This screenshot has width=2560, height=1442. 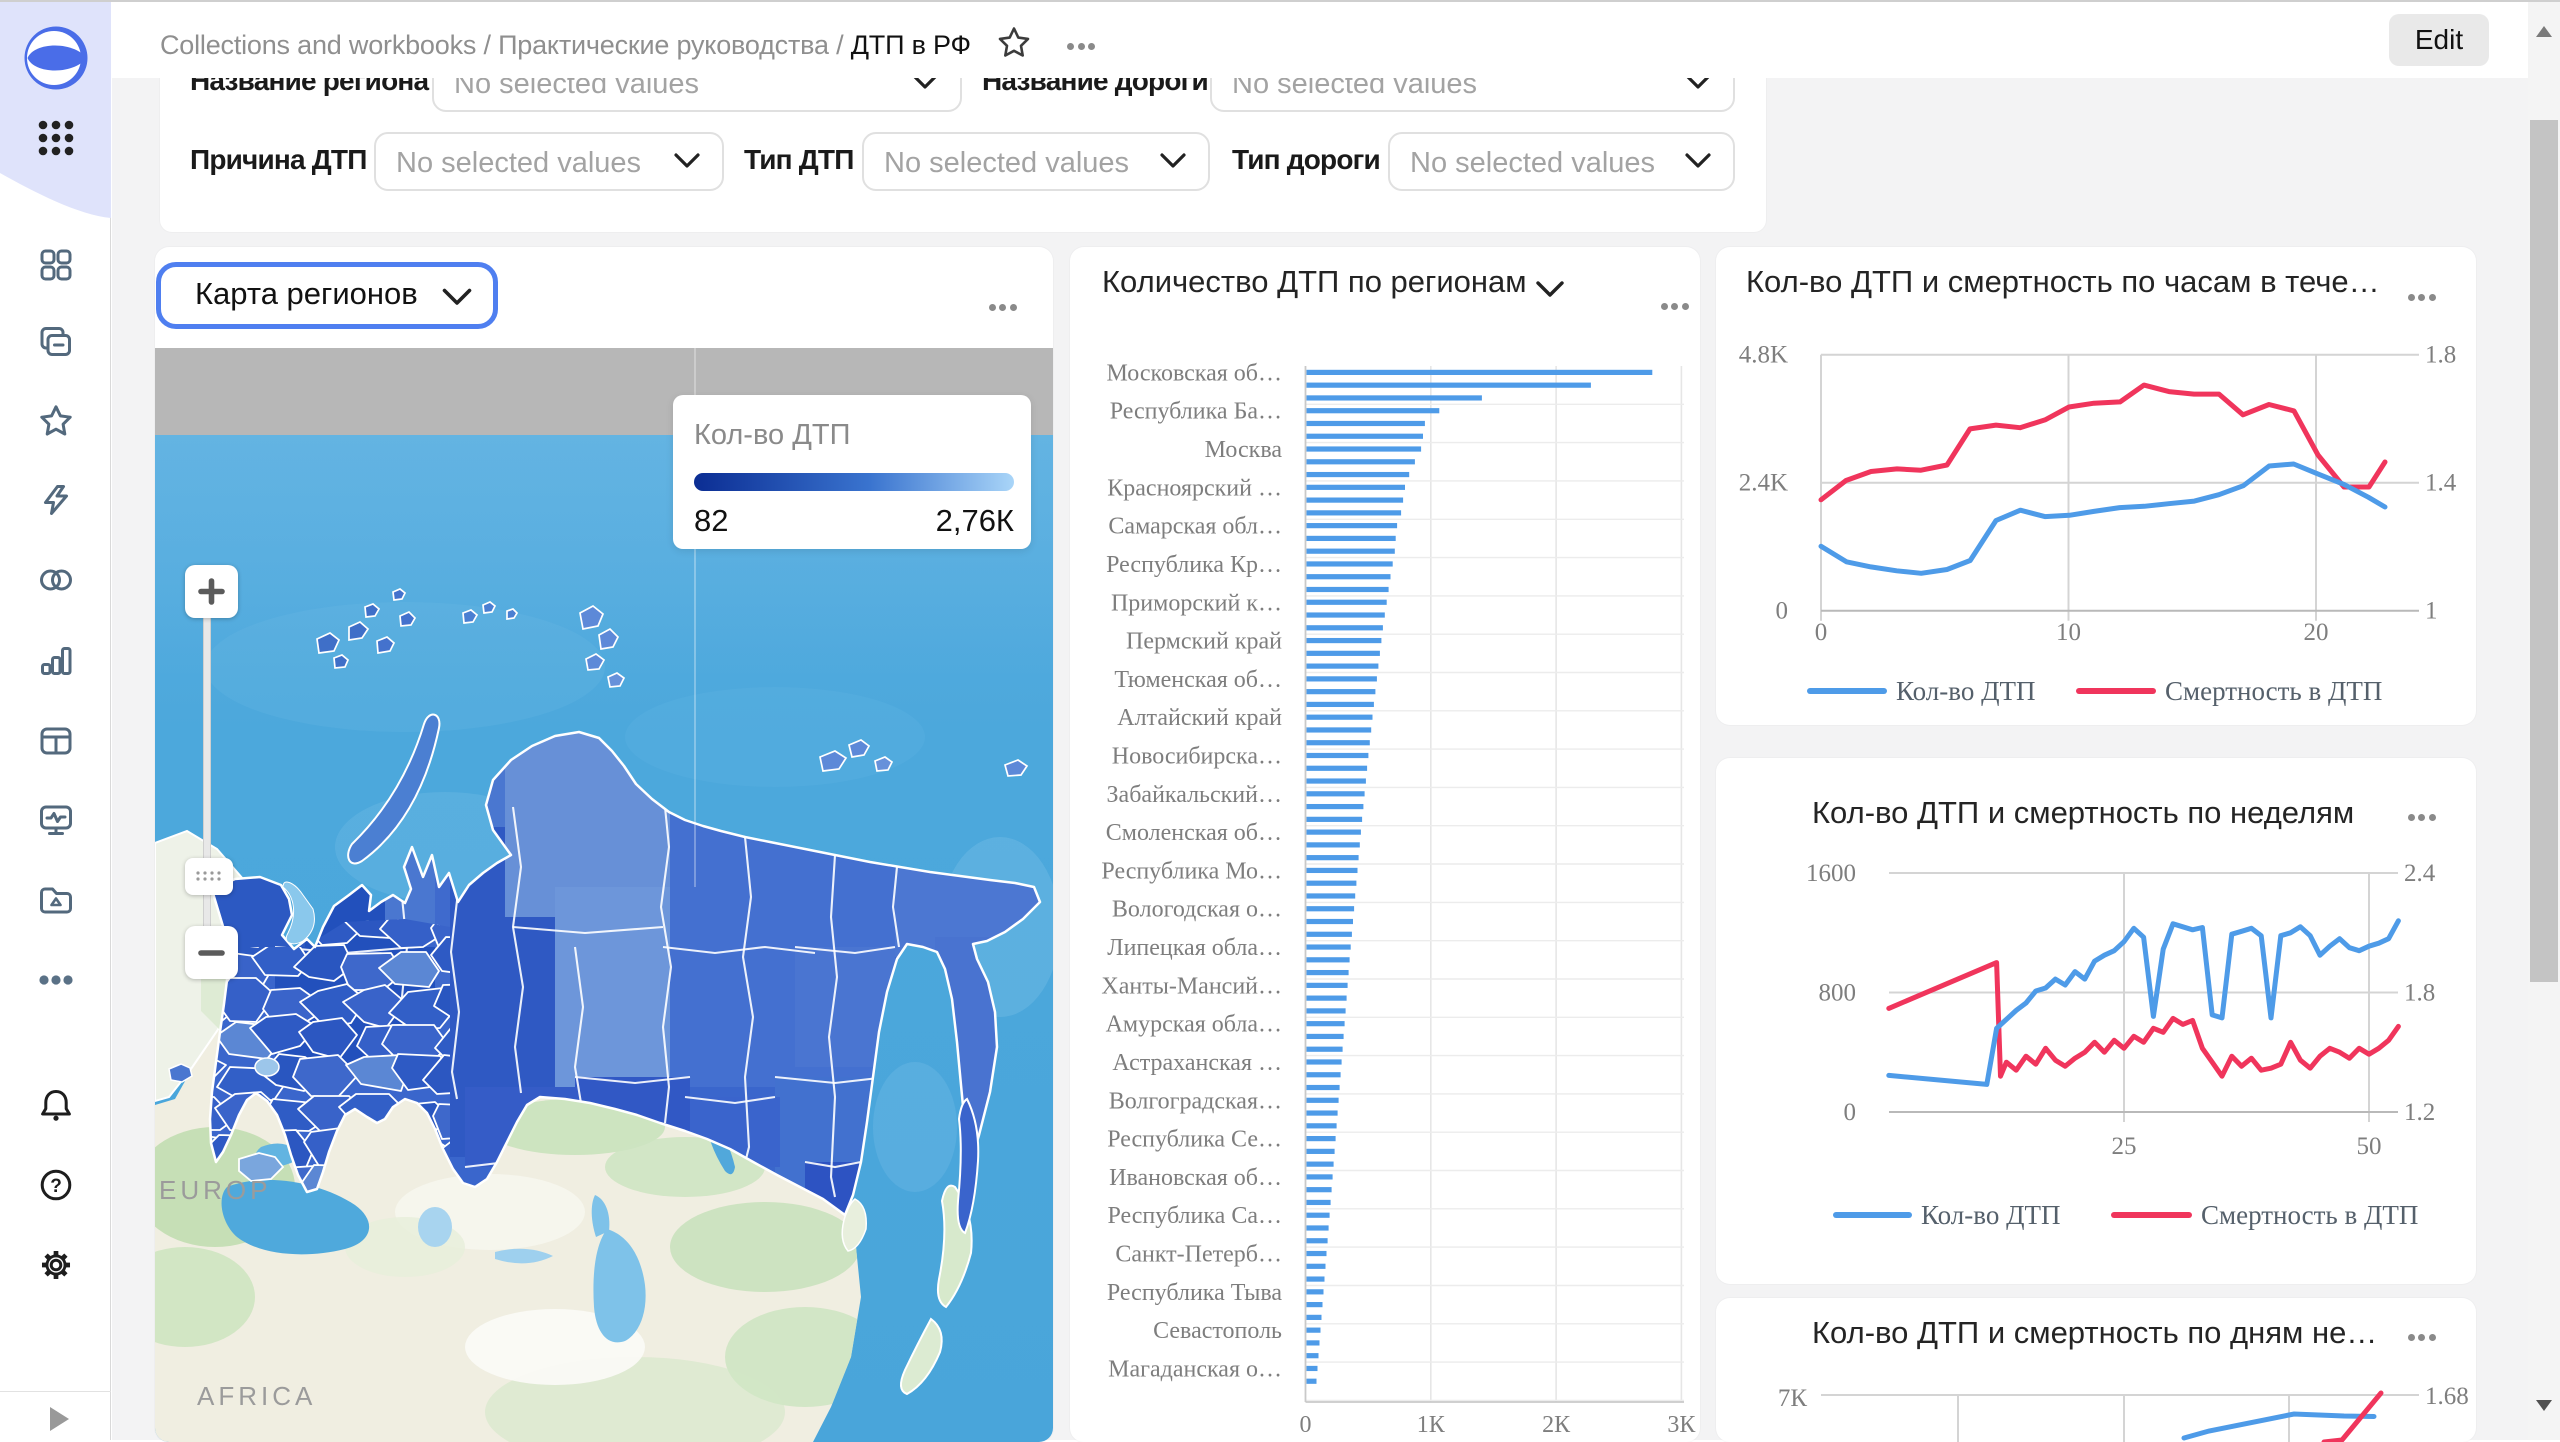 I want to click on svg-text: 800, so click(x=1838, y=993).